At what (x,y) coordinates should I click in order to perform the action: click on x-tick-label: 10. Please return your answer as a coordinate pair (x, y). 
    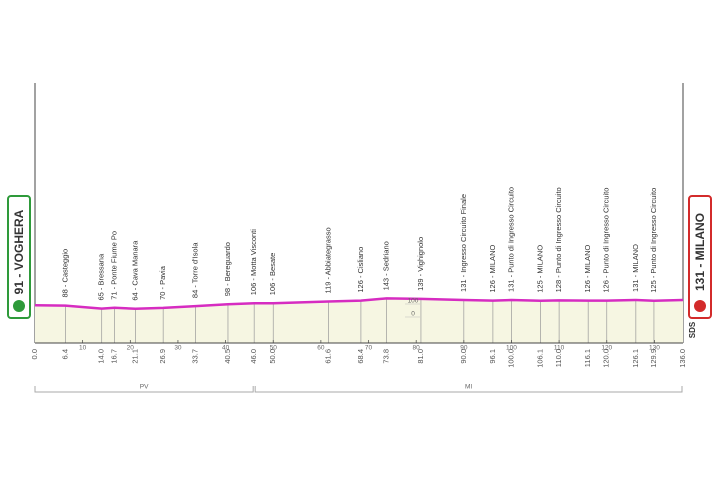
    Looking at the image, I should click on (83, 348).